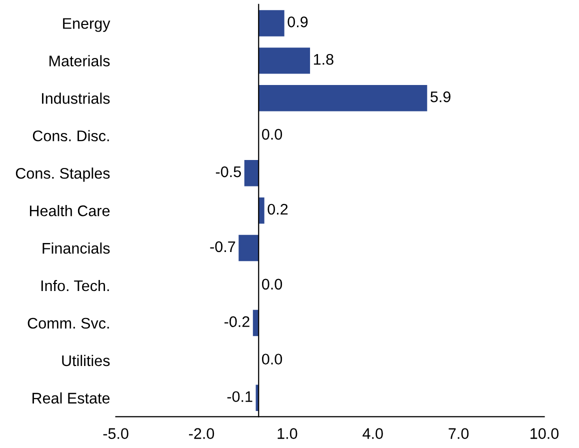 Image resolution: width=579 pixels, height=448 pixels. Describe the element at coordinates (76, 248) in the screenshot. I see `y-tick-label: Financials` at that location.